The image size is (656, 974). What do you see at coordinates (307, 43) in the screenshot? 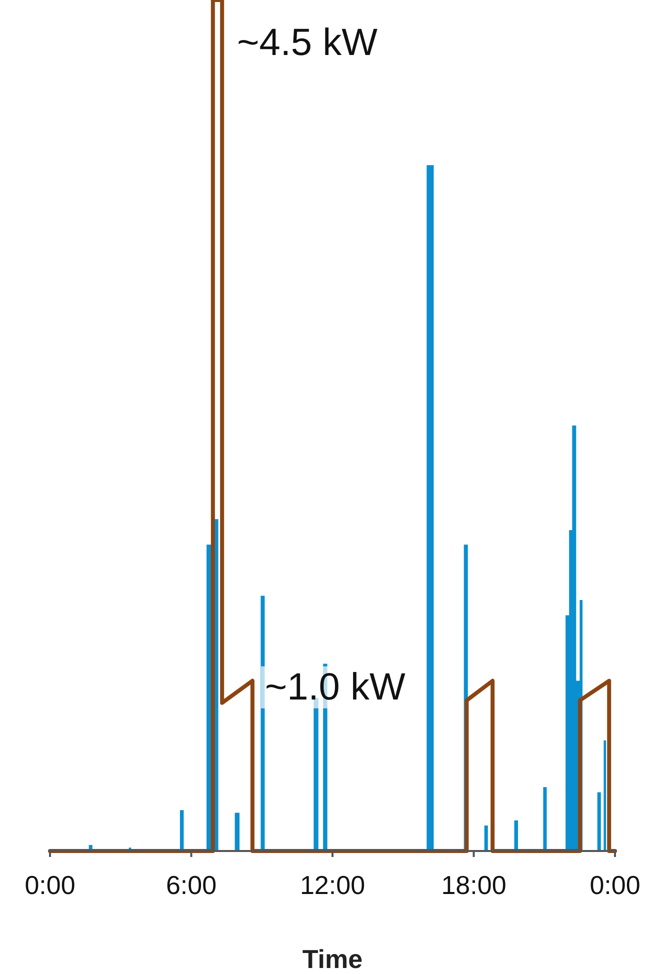
I see `annotation: ~4.5 kW` at bounding box center [307, 43].